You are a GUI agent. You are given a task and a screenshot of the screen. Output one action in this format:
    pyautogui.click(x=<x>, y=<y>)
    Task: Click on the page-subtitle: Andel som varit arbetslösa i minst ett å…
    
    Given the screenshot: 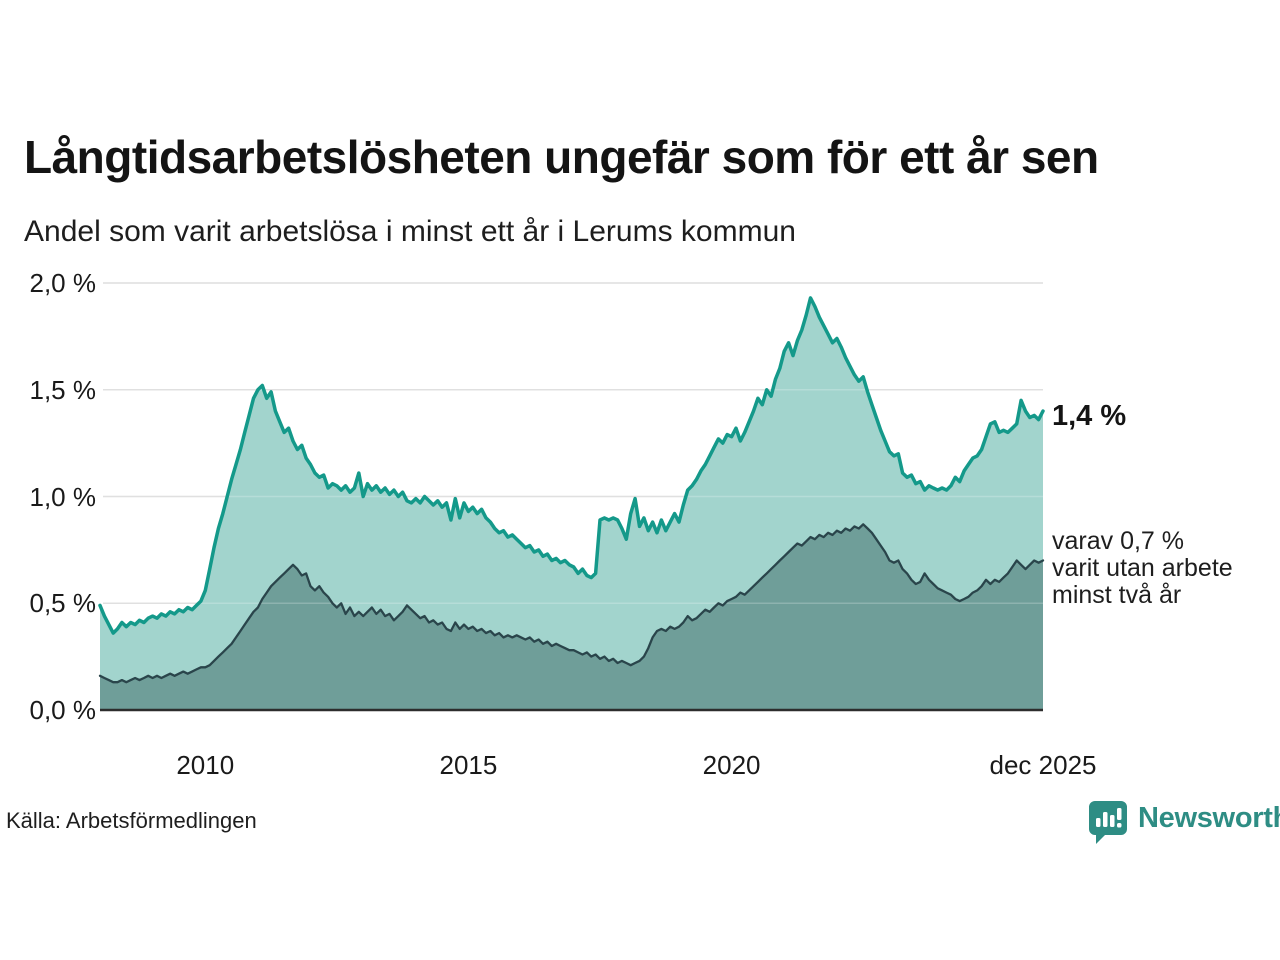 What is the action you would take?
    pyautogui.click(x=410, y=231)
    